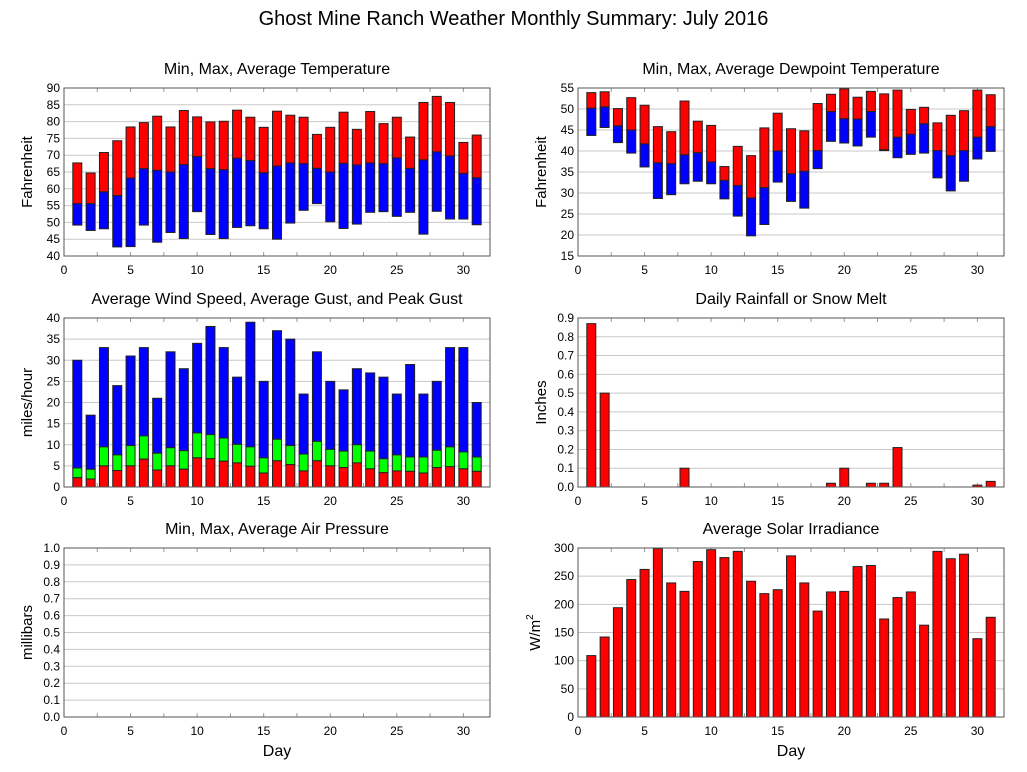 The image size is (1027, 772). Describe the element at coordinates (331, 501) in the screenshot. I see `wind-xtick-label: 20` at that location.